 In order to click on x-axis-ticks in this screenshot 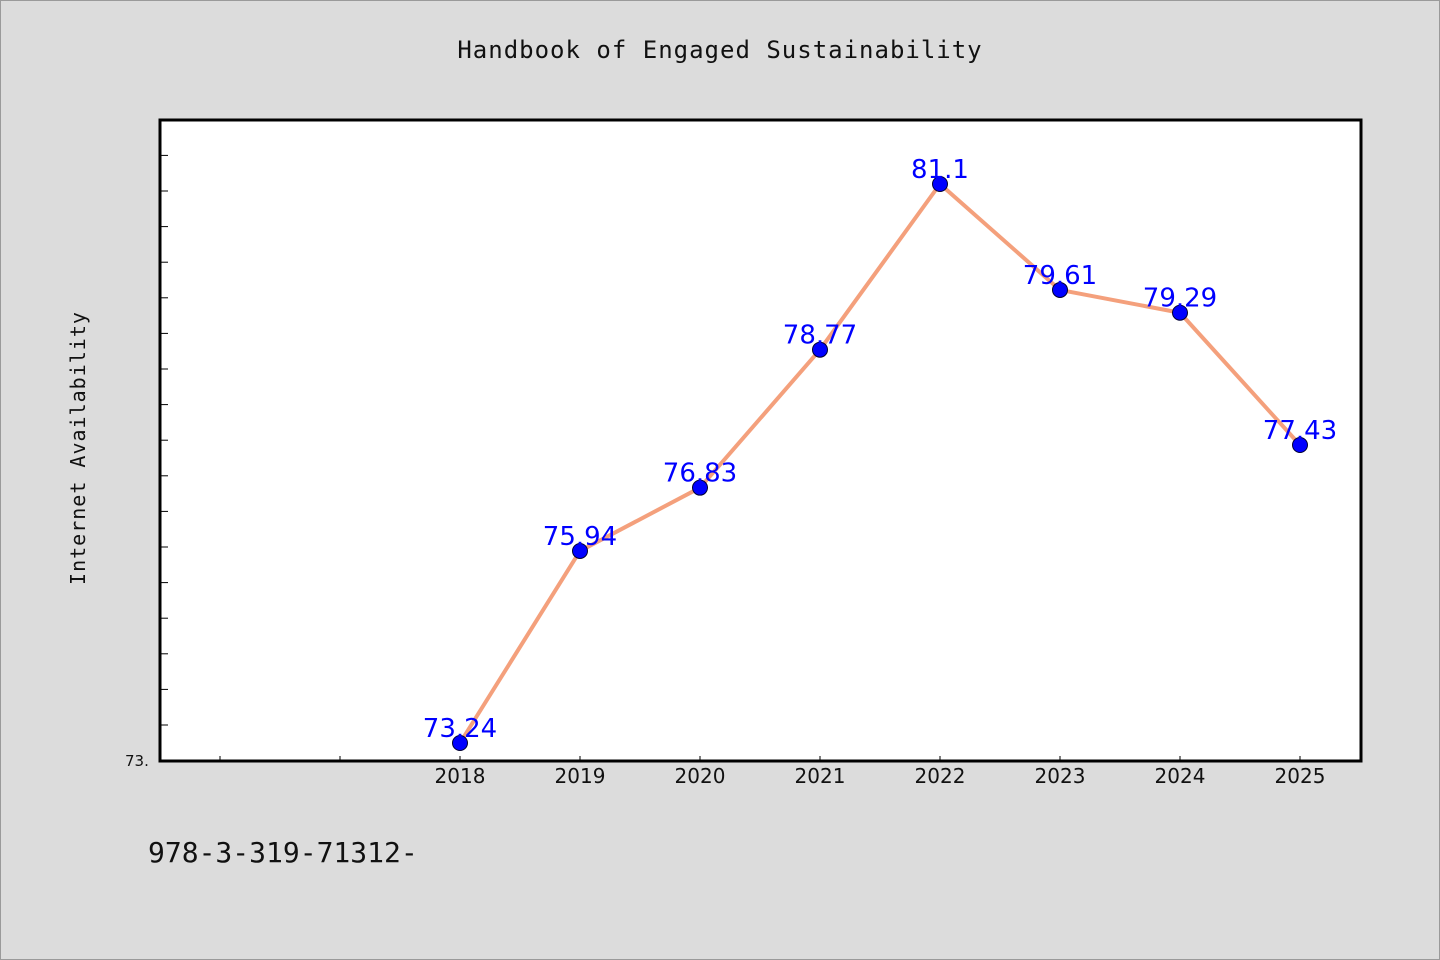, I will do `click(760, 758)`.